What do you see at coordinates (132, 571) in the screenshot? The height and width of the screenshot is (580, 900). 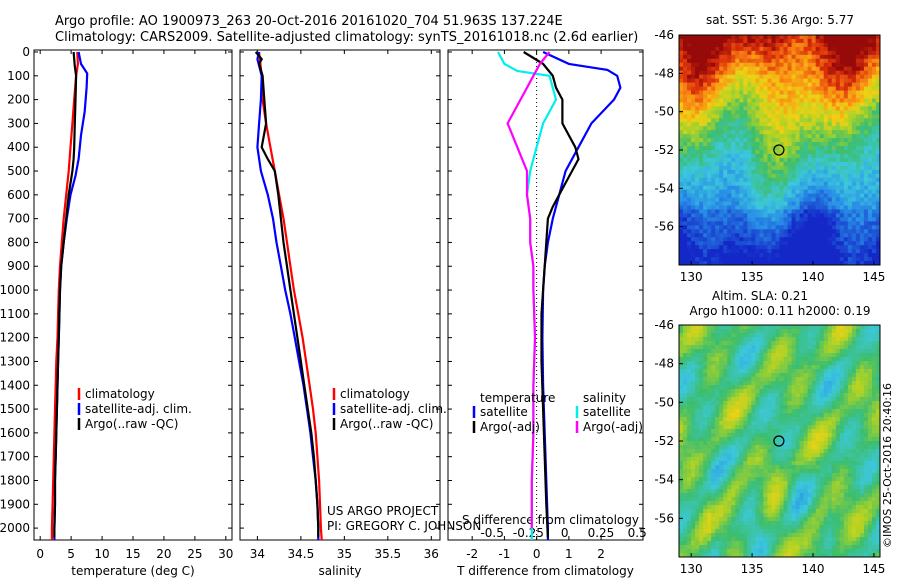 I see `x-axis-label: temperature (deg C)` at bounding box center [132, 571].